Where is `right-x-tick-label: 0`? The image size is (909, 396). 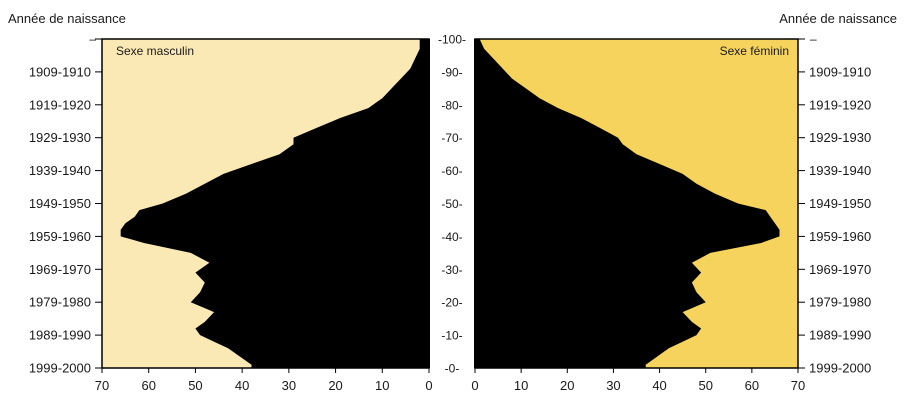 right-x-tick-label: 0 is located at coordinates (474, 385).